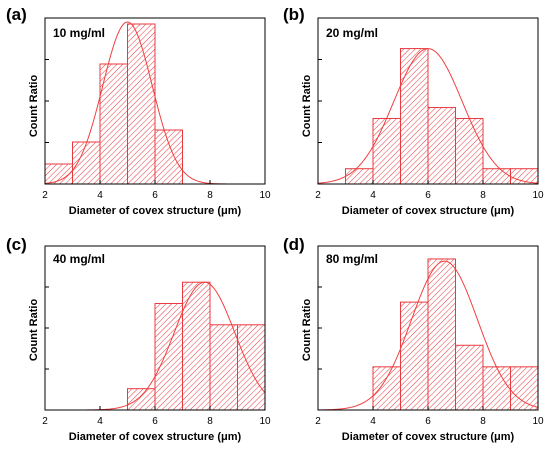 The height and width of the screenshot is (450, 550). Describe the element at coordinates (294, 244) in the screenshot. I see `panel-d-label: (d)` at that location.